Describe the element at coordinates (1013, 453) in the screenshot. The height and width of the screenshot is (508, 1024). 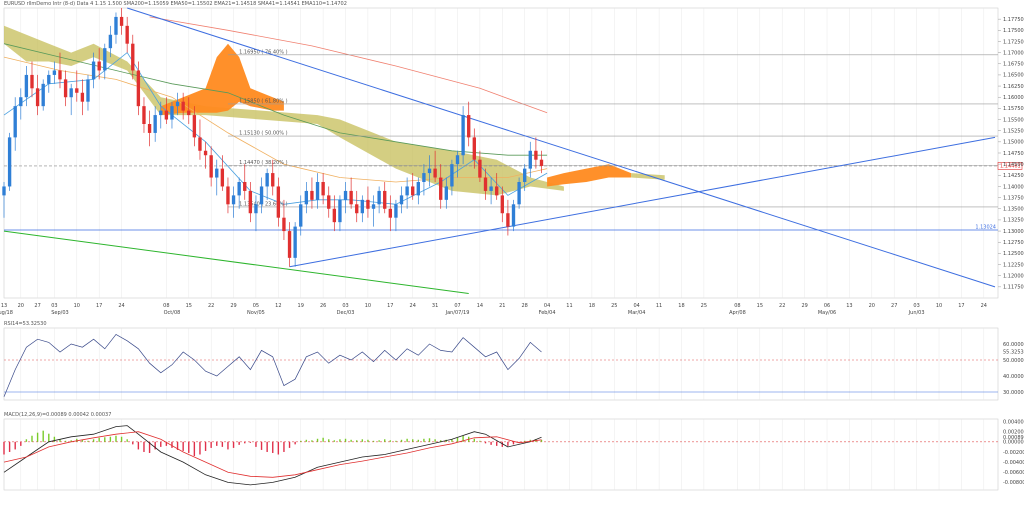
I see `macd-tick-label: -0.00200` at that location.